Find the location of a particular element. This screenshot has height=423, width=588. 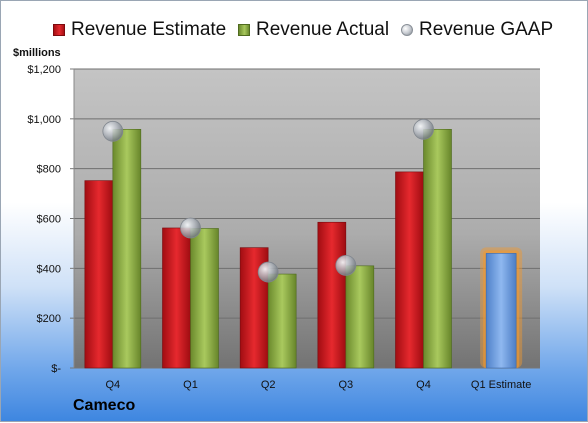

y-tick-label: $1,200 is located at coordinates (44, 70).